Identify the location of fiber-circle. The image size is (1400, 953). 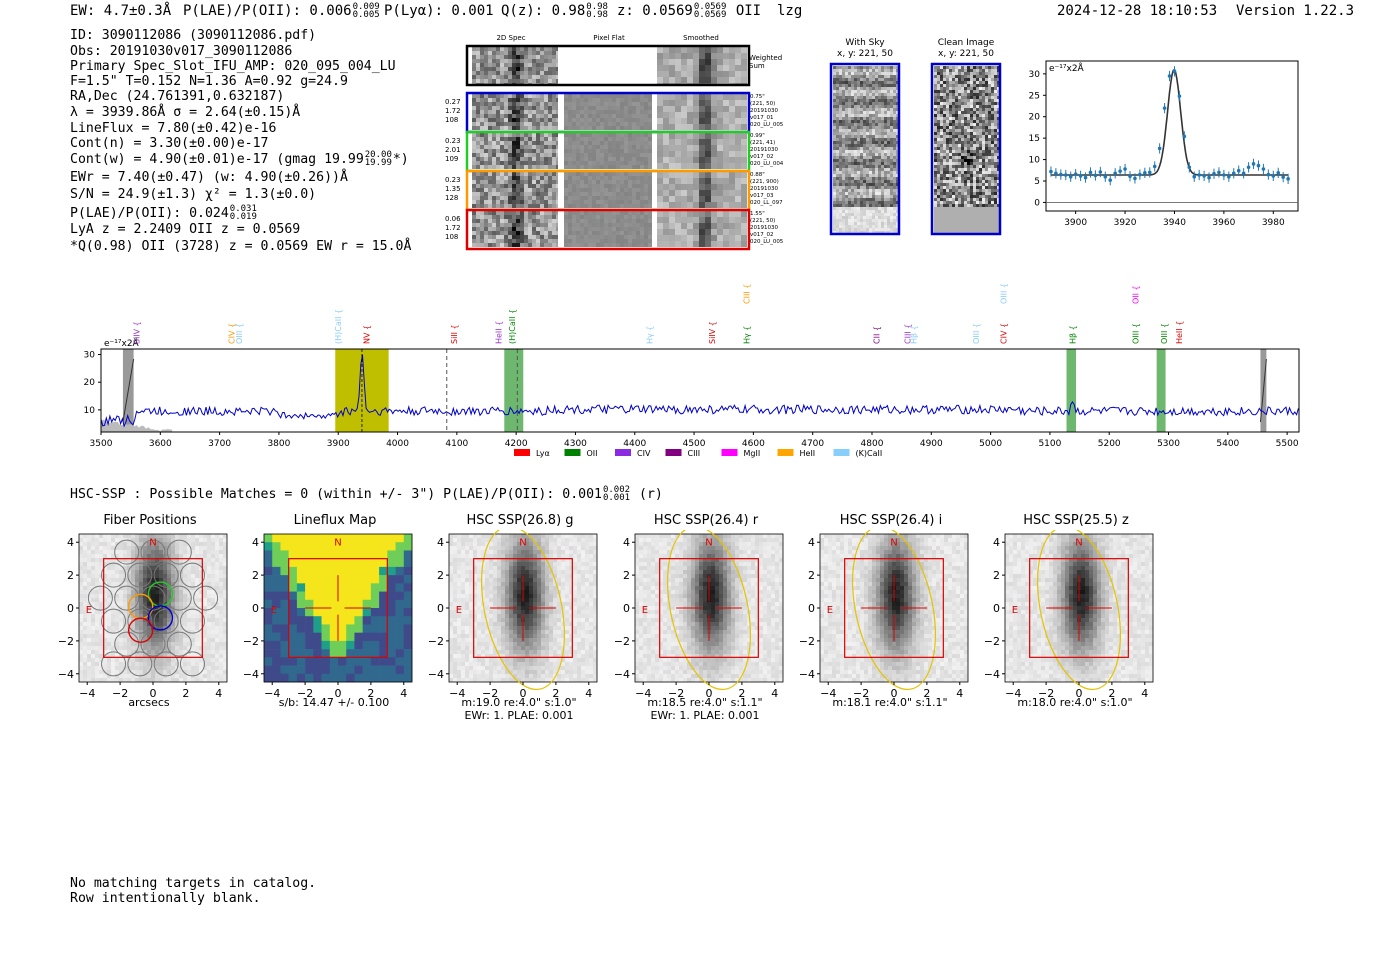
(114, 664).